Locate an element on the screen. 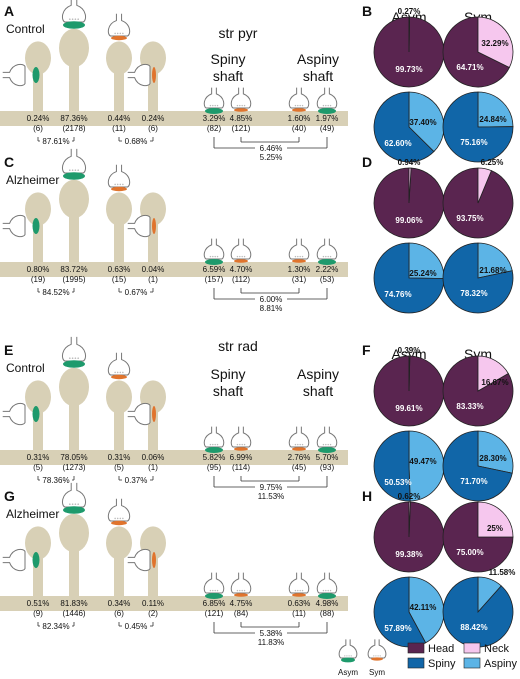  pie-label-head: 99.06% is located at coordinates (408, 220).